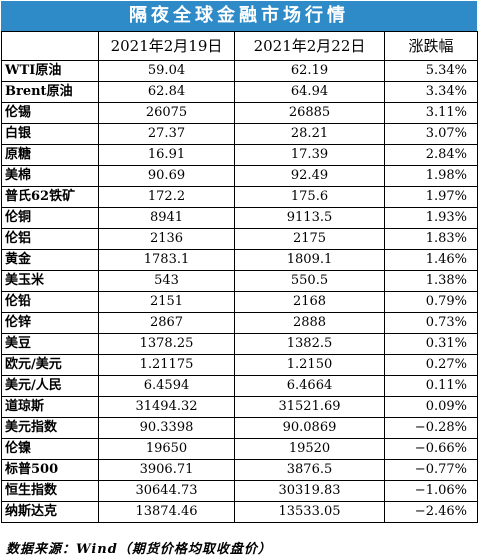 The image size is (478, 560). Describe the element at coordinates (166, 407) in the screenshot. I see `value-feb19: 31494.32` at that location.